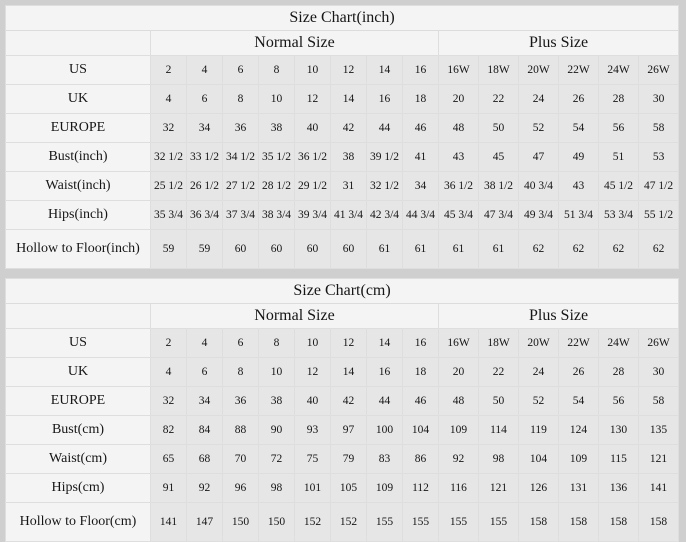  What do you see at coordinates (78, 343) in the screenshot?
I see `row-label: US` at bounding box center [78, 343].